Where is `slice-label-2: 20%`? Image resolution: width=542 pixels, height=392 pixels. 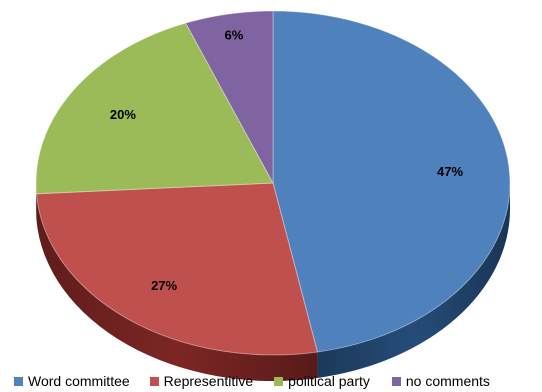
slice-label-2: 20% is located at coordinates (123, 114).